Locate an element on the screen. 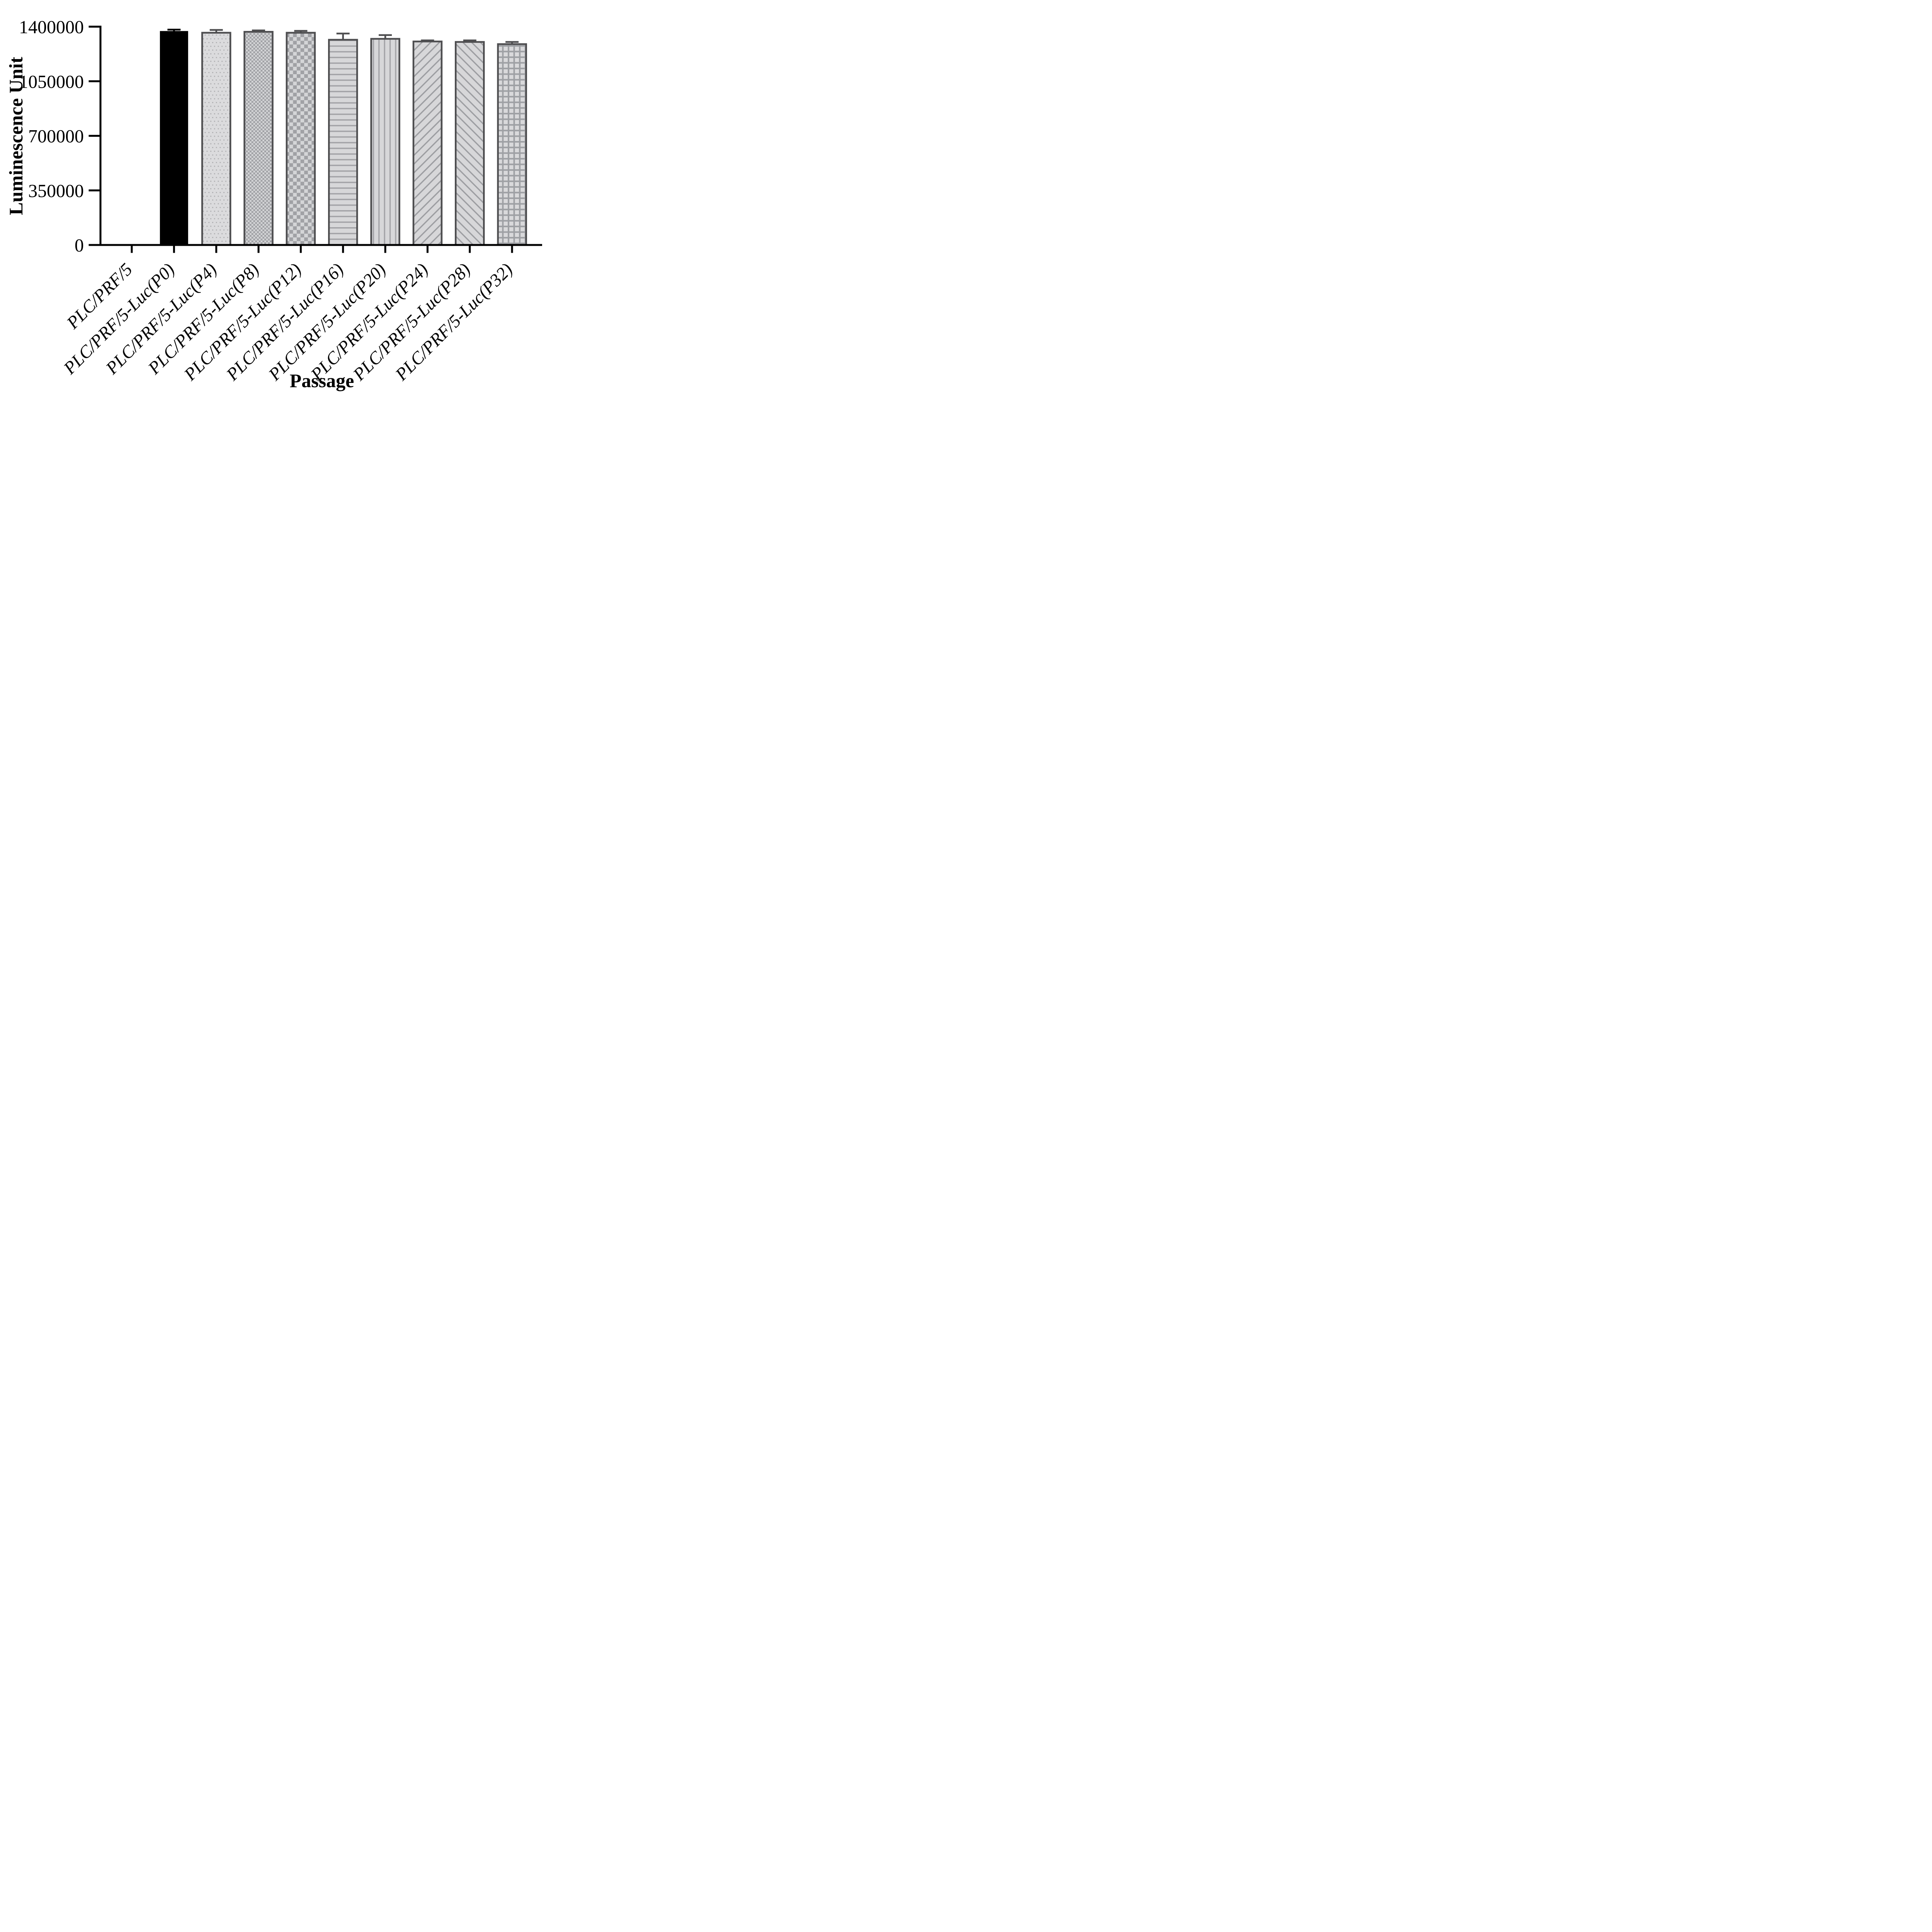 This screenshot has width=1932, height=1932. y-axis-ticks is located at coordinates (94, 136).